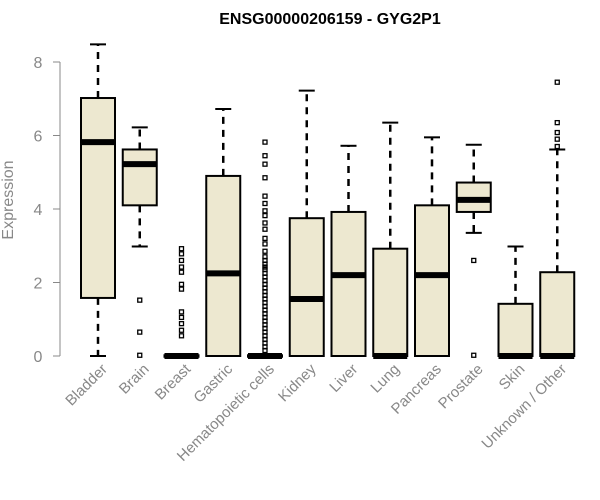 This screenshot has height=500, width=600. I want to click on x-tick-label: Prostate, so click(461, 387).